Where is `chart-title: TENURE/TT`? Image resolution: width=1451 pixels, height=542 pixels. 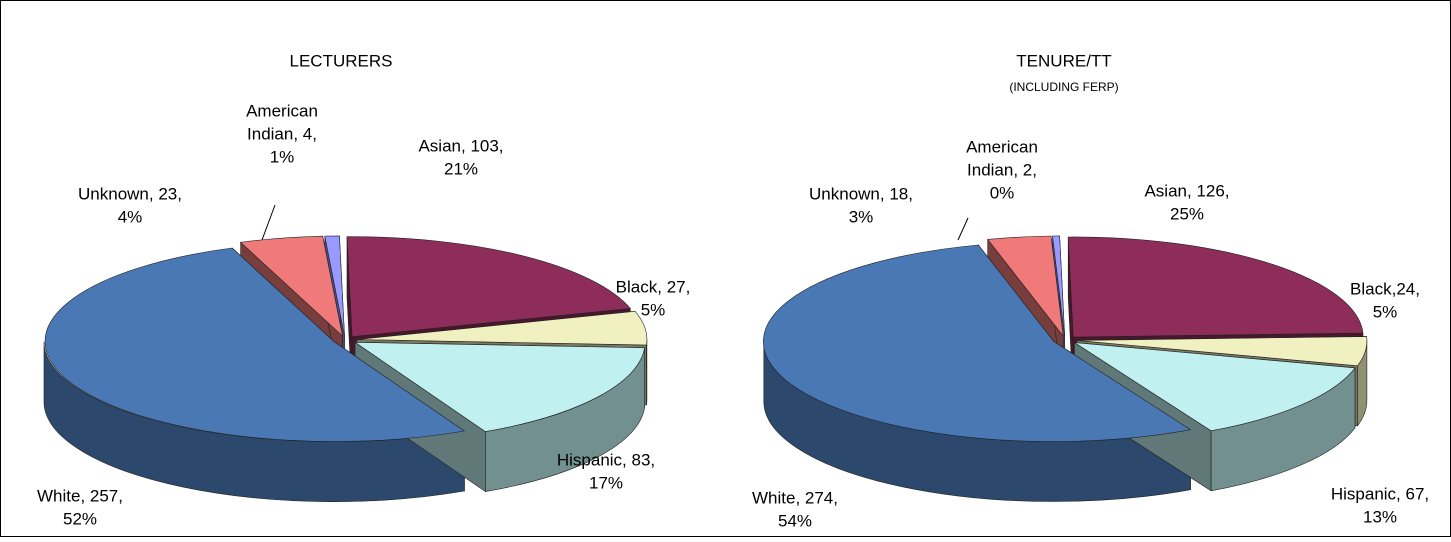 chart-title: TENURE/TT is located at coordinates (1063, 60).